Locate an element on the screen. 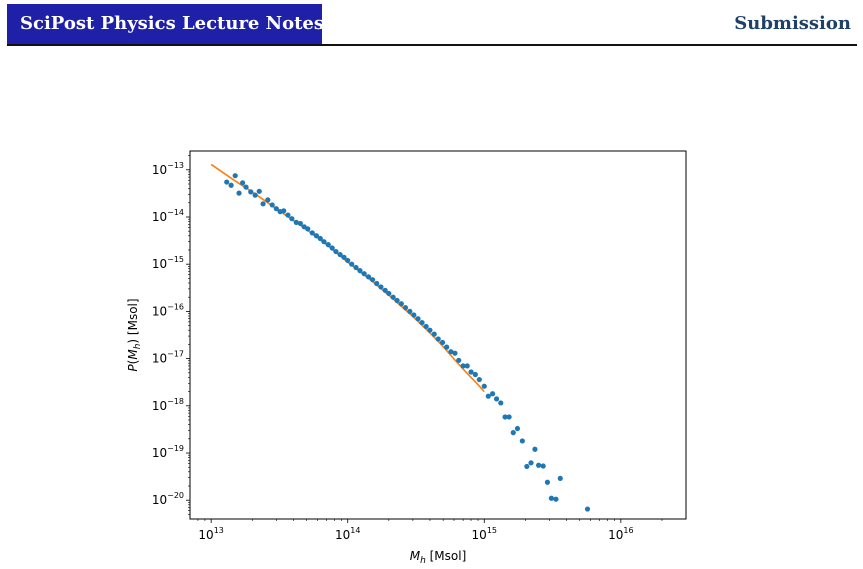  y-tick-label: 10−13 is located at coordinates (168, 169).